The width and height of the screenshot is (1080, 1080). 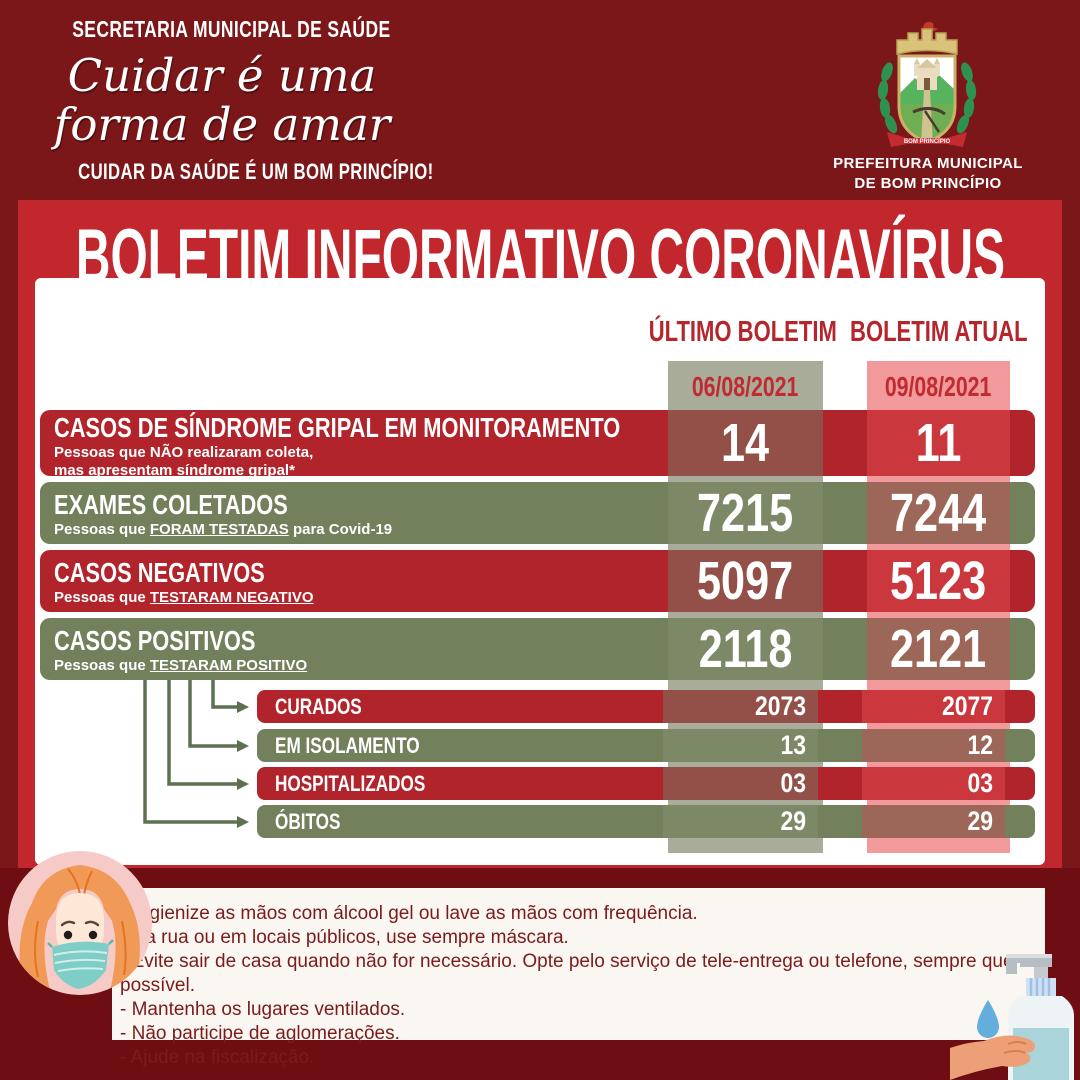 I want to click on value-cell-ultimo: 13, so click(x=740, y=745).